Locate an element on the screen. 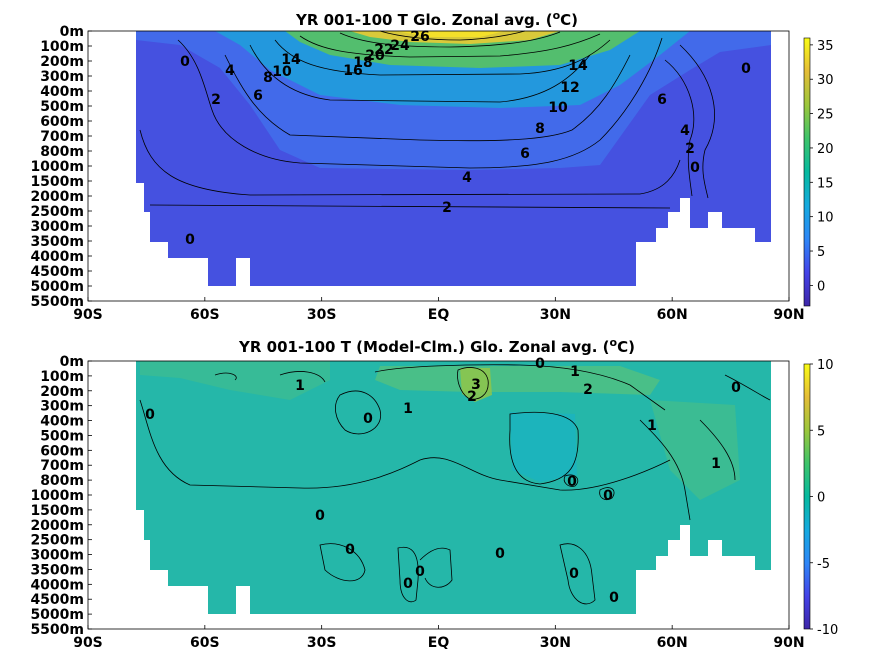 This screenshot has height=656, width=875. bottom-x-tick-label: 60N is located at coordinates (672, 643).